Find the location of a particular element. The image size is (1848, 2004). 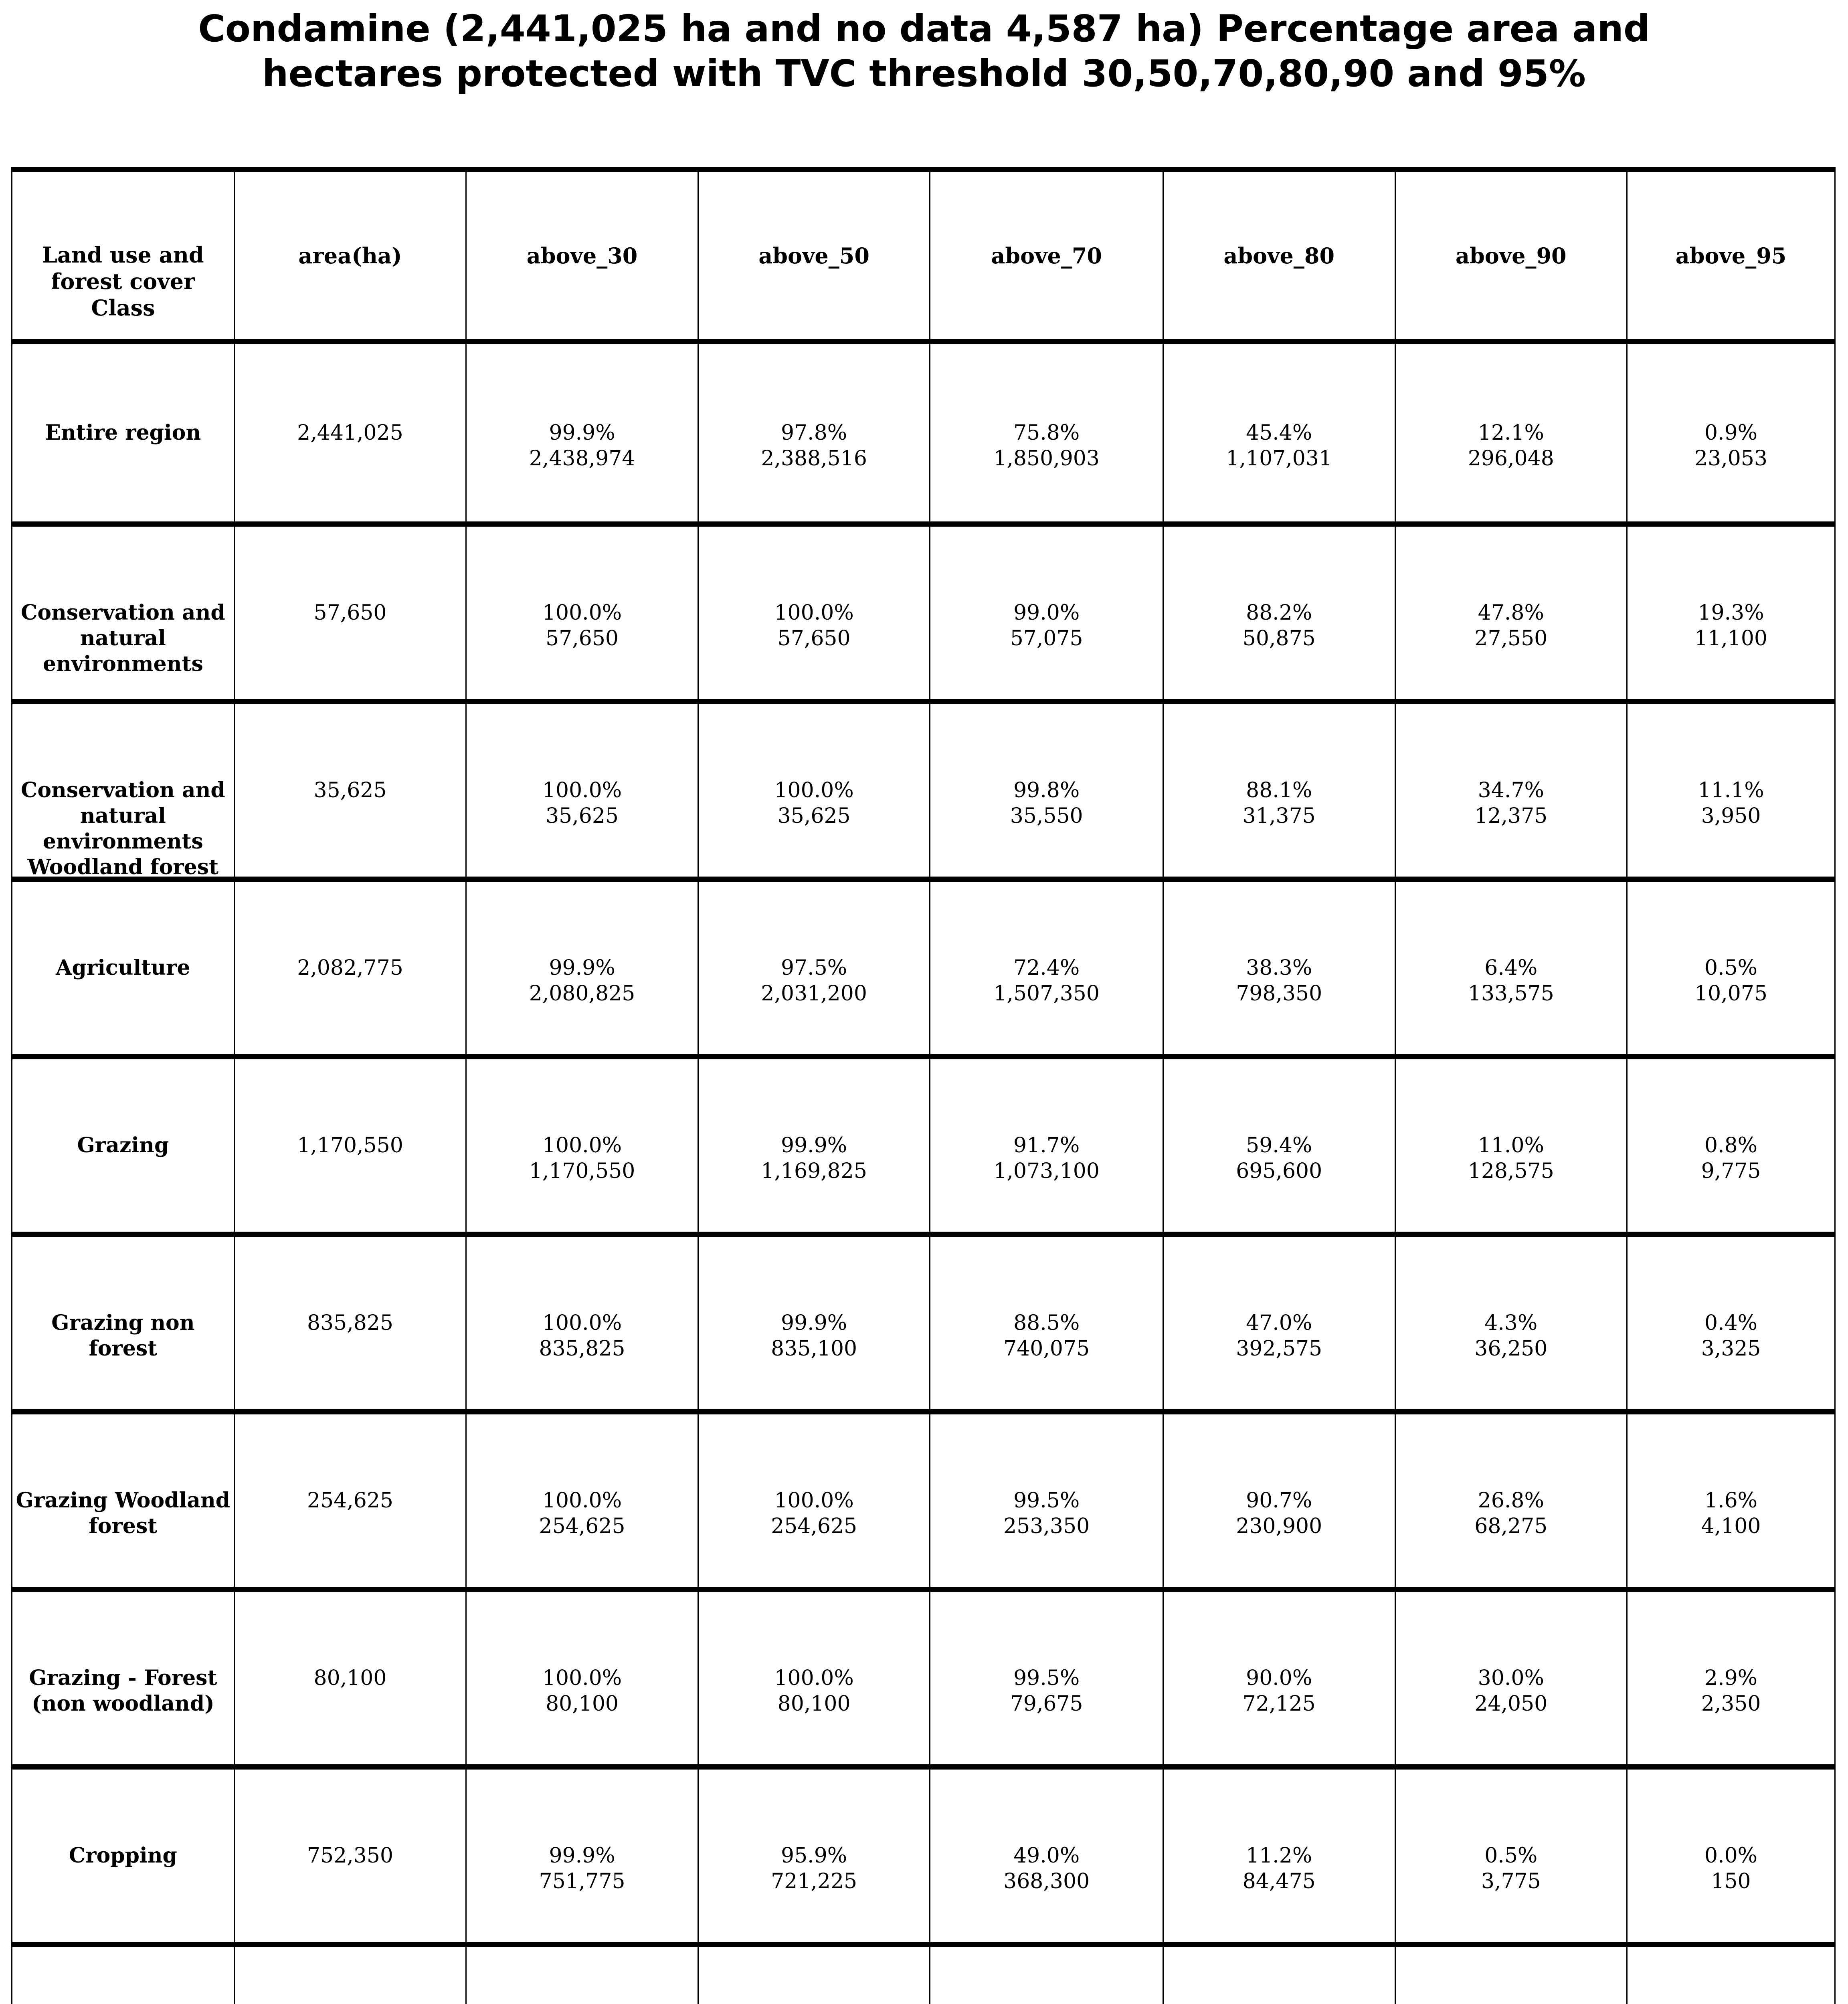

cell-above-30: 100.0% 254,625 is located at coordinates (583, 1503).